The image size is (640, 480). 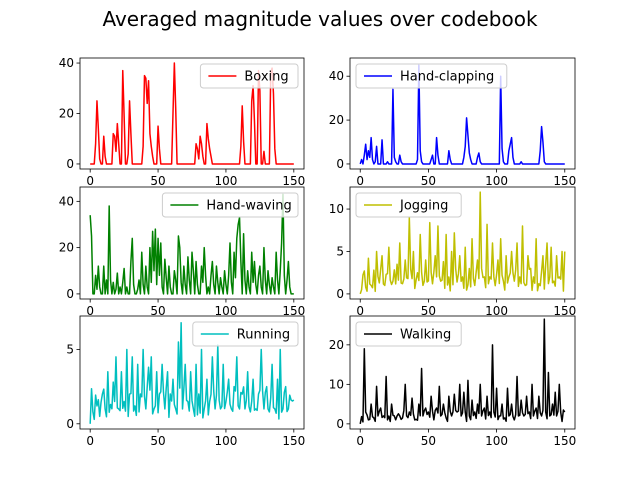 What do you see at coordinates (192, 113) in the screenshot?
I see `series-line-boxing` at bounding box center [192, 113].